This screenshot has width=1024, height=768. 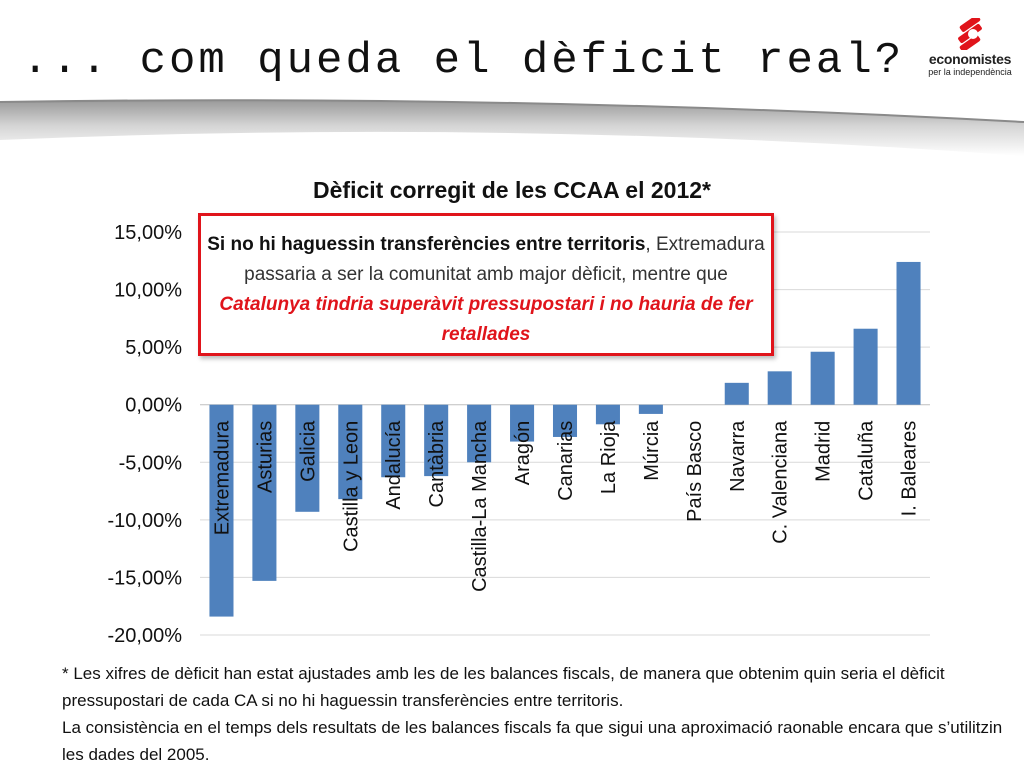 What do you see at coordinates (652, 450) in the screenshot?
I see `category-label: Múrcia` at bounding box center [652, 450].